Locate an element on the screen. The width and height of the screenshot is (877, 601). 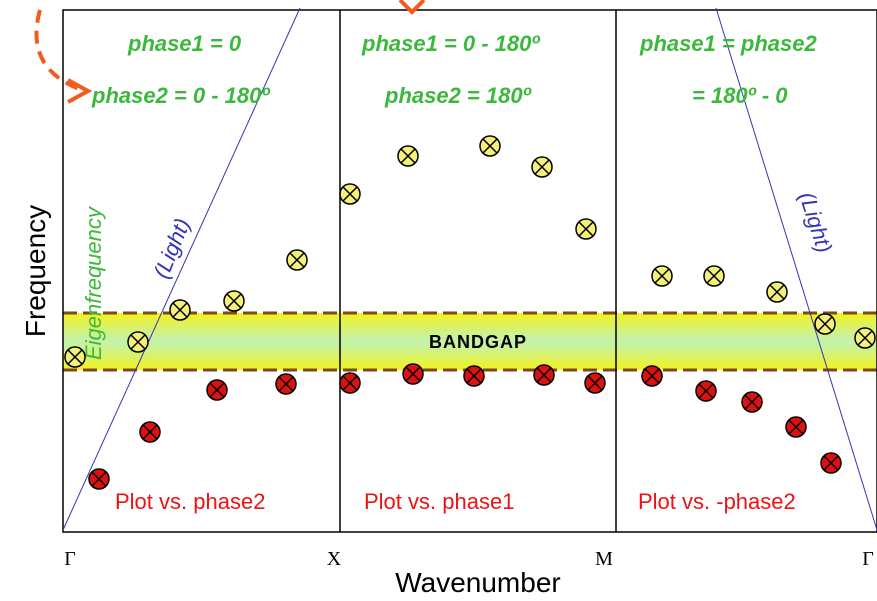
panel2-plot-label: Plot vs. phase1 is located at coordinates (439, 501).